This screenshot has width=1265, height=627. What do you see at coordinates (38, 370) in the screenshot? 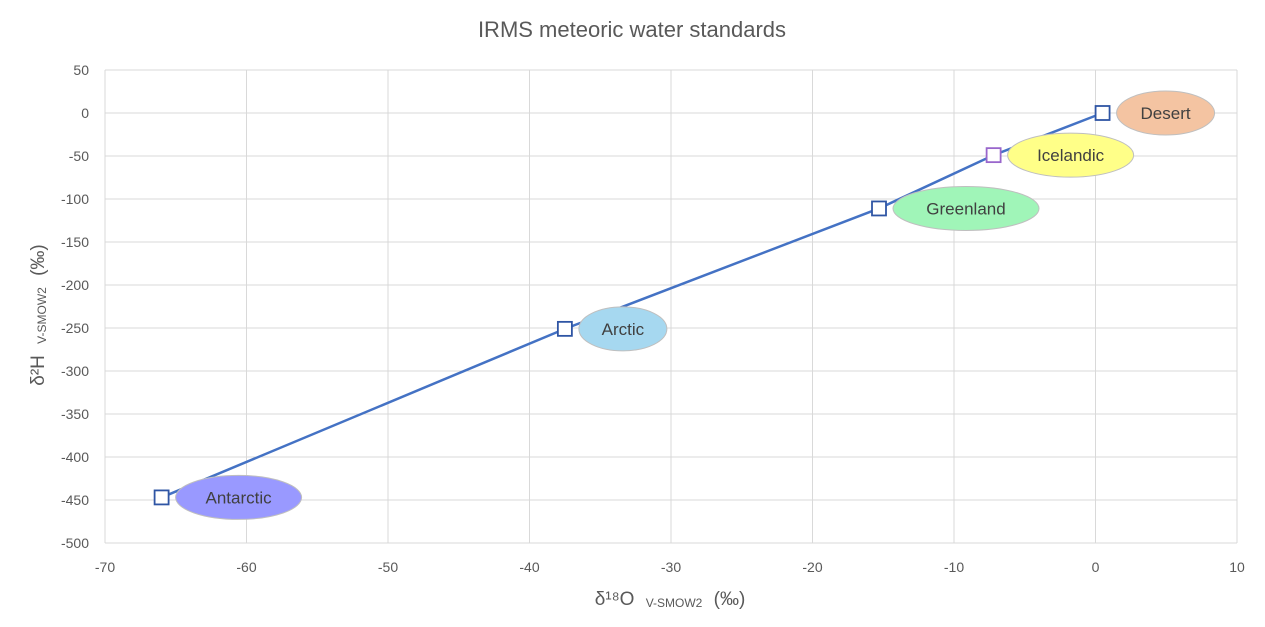
I see `y-axis-title-main: δ²H` at bounding box center [38, 370].